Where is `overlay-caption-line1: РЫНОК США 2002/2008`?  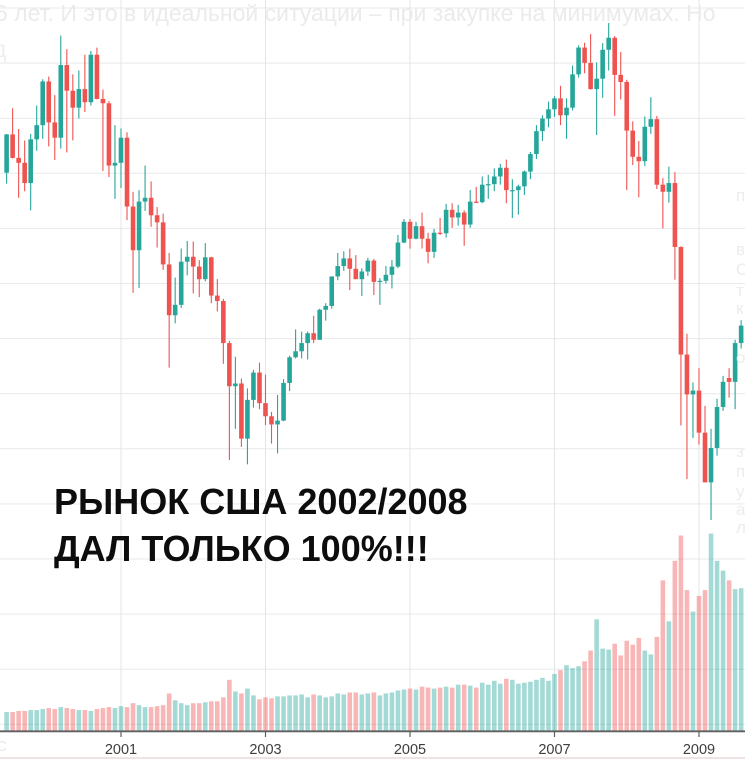
overlay-caption-line1: РЫНОК США 2002/2008 is located at coordinates (261, 501).